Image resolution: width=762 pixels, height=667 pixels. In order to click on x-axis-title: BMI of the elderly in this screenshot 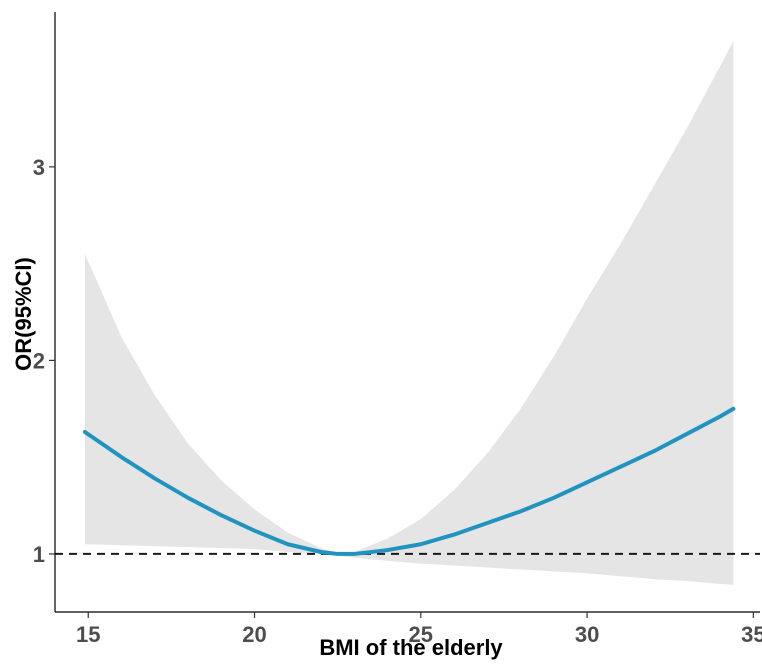, I will do `click(411, 647)`.